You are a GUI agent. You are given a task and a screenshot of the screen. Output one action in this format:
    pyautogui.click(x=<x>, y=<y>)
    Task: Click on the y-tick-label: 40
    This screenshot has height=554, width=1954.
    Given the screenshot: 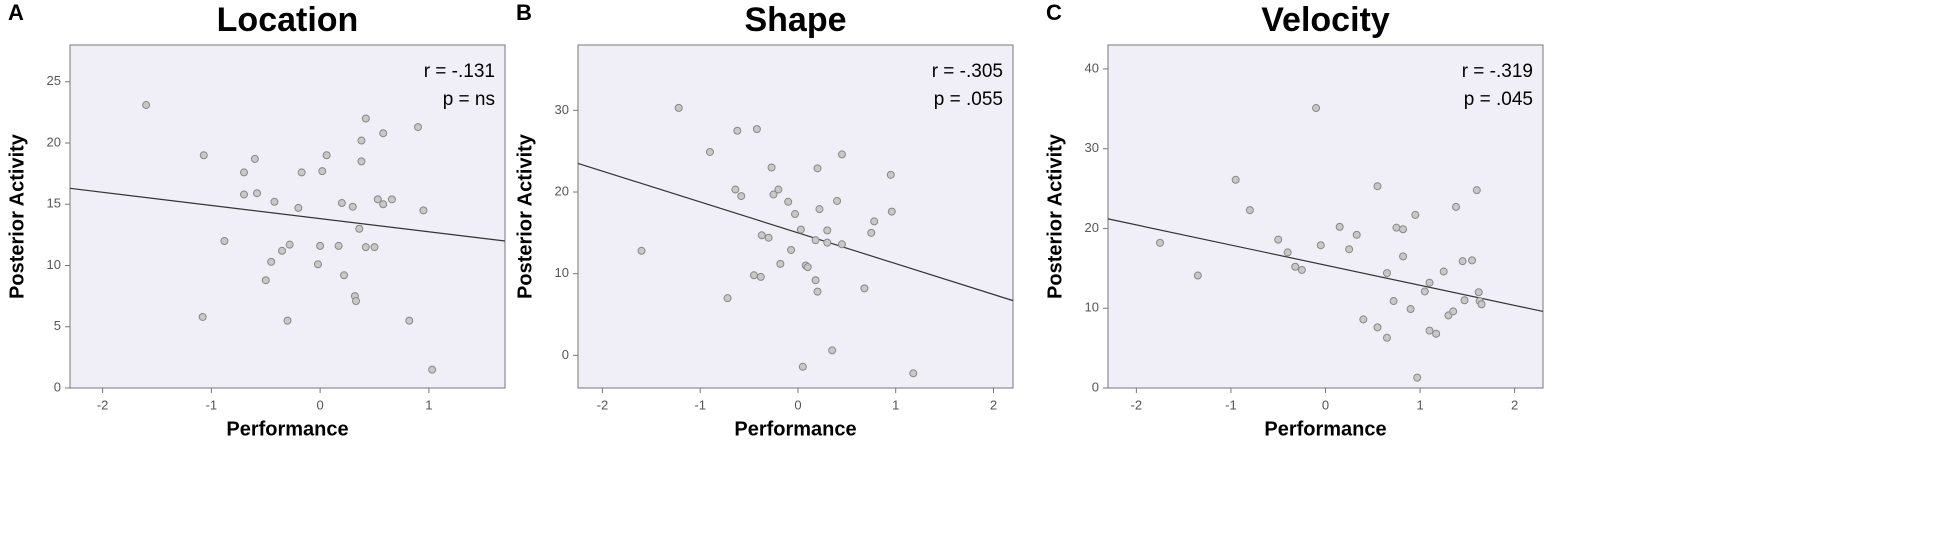 What is the action you would take?
    pyautogui.click(x=1092, y=67)
    